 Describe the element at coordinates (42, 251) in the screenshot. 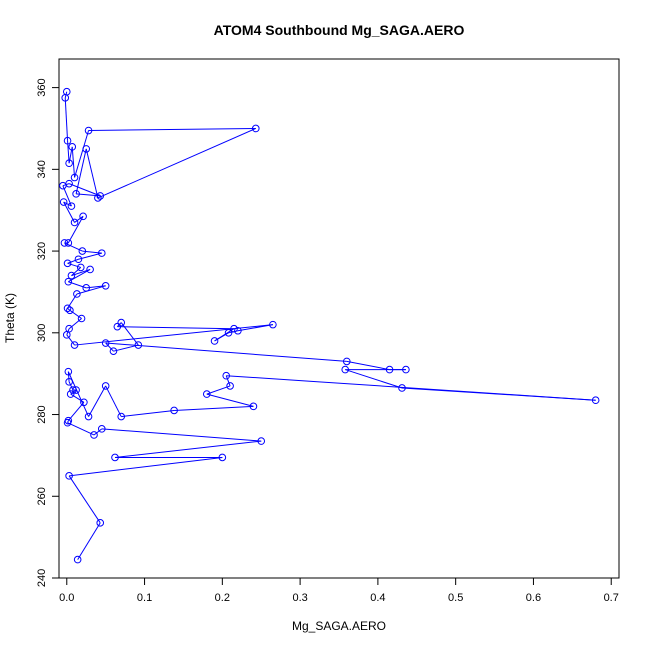

I see `y-tick-label: 320` at that location.